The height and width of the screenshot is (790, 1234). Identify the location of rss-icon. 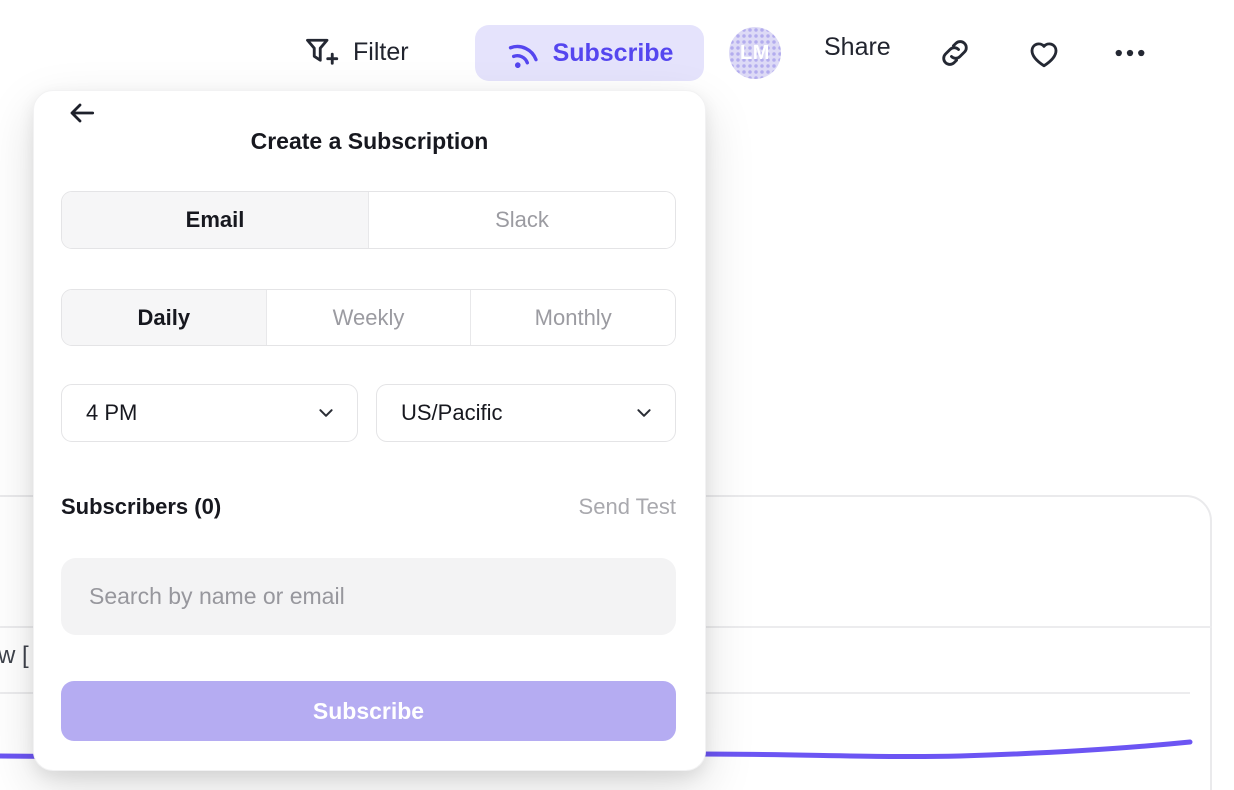
(523, 53).